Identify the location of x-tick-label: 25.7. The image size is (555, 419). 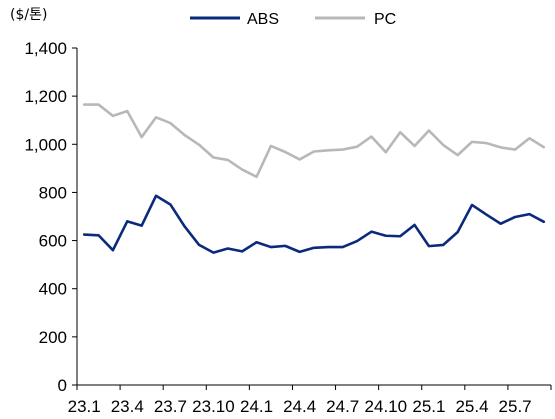
(515, 406).